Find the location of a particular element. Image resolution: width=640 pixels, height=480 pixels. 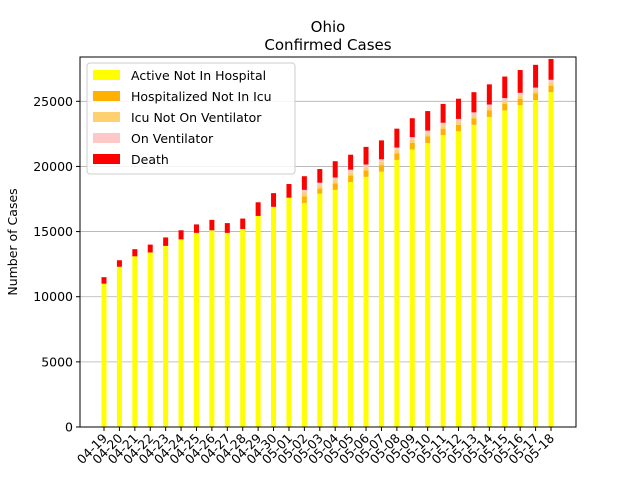

y-tick-label: 0 is located at coordinates (69, 427).